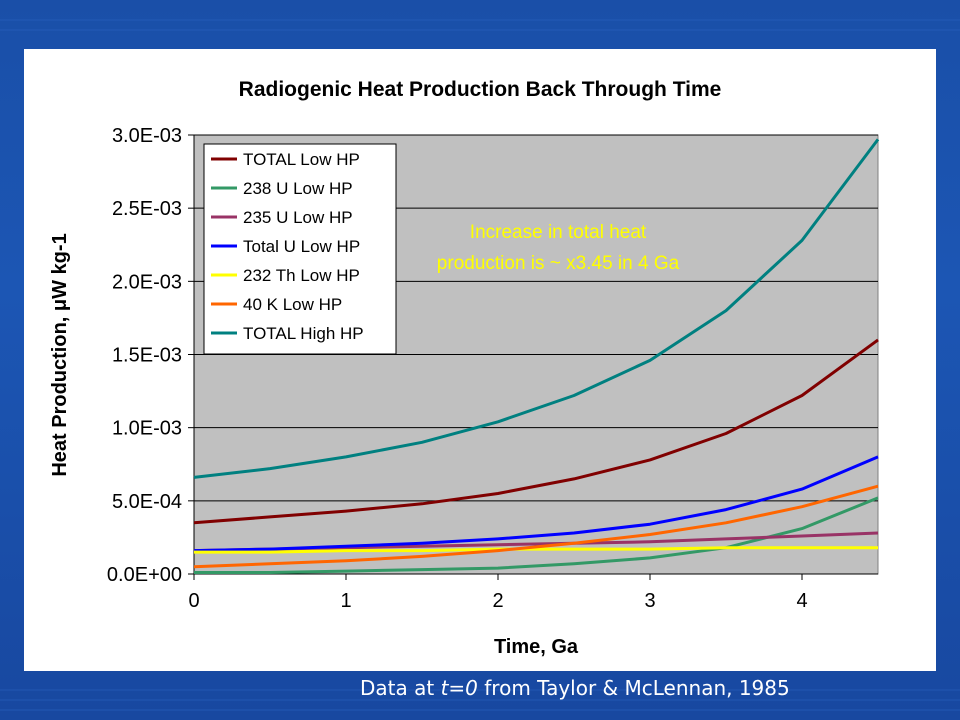 The image size is (960, 720). What do you see at coordinates (649, 601) in the screenshot?
I see `x-tick-label: 3` at bounding box center [649, 601].